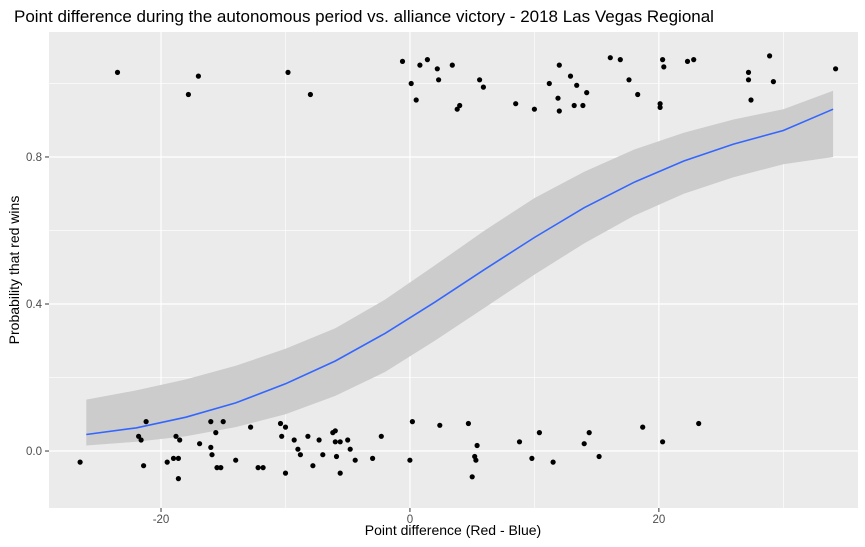 The width and height of the screenshot is (865, 547). I want to click on x-axis-title: Point difference (Red - Blue), so click(453, 530).